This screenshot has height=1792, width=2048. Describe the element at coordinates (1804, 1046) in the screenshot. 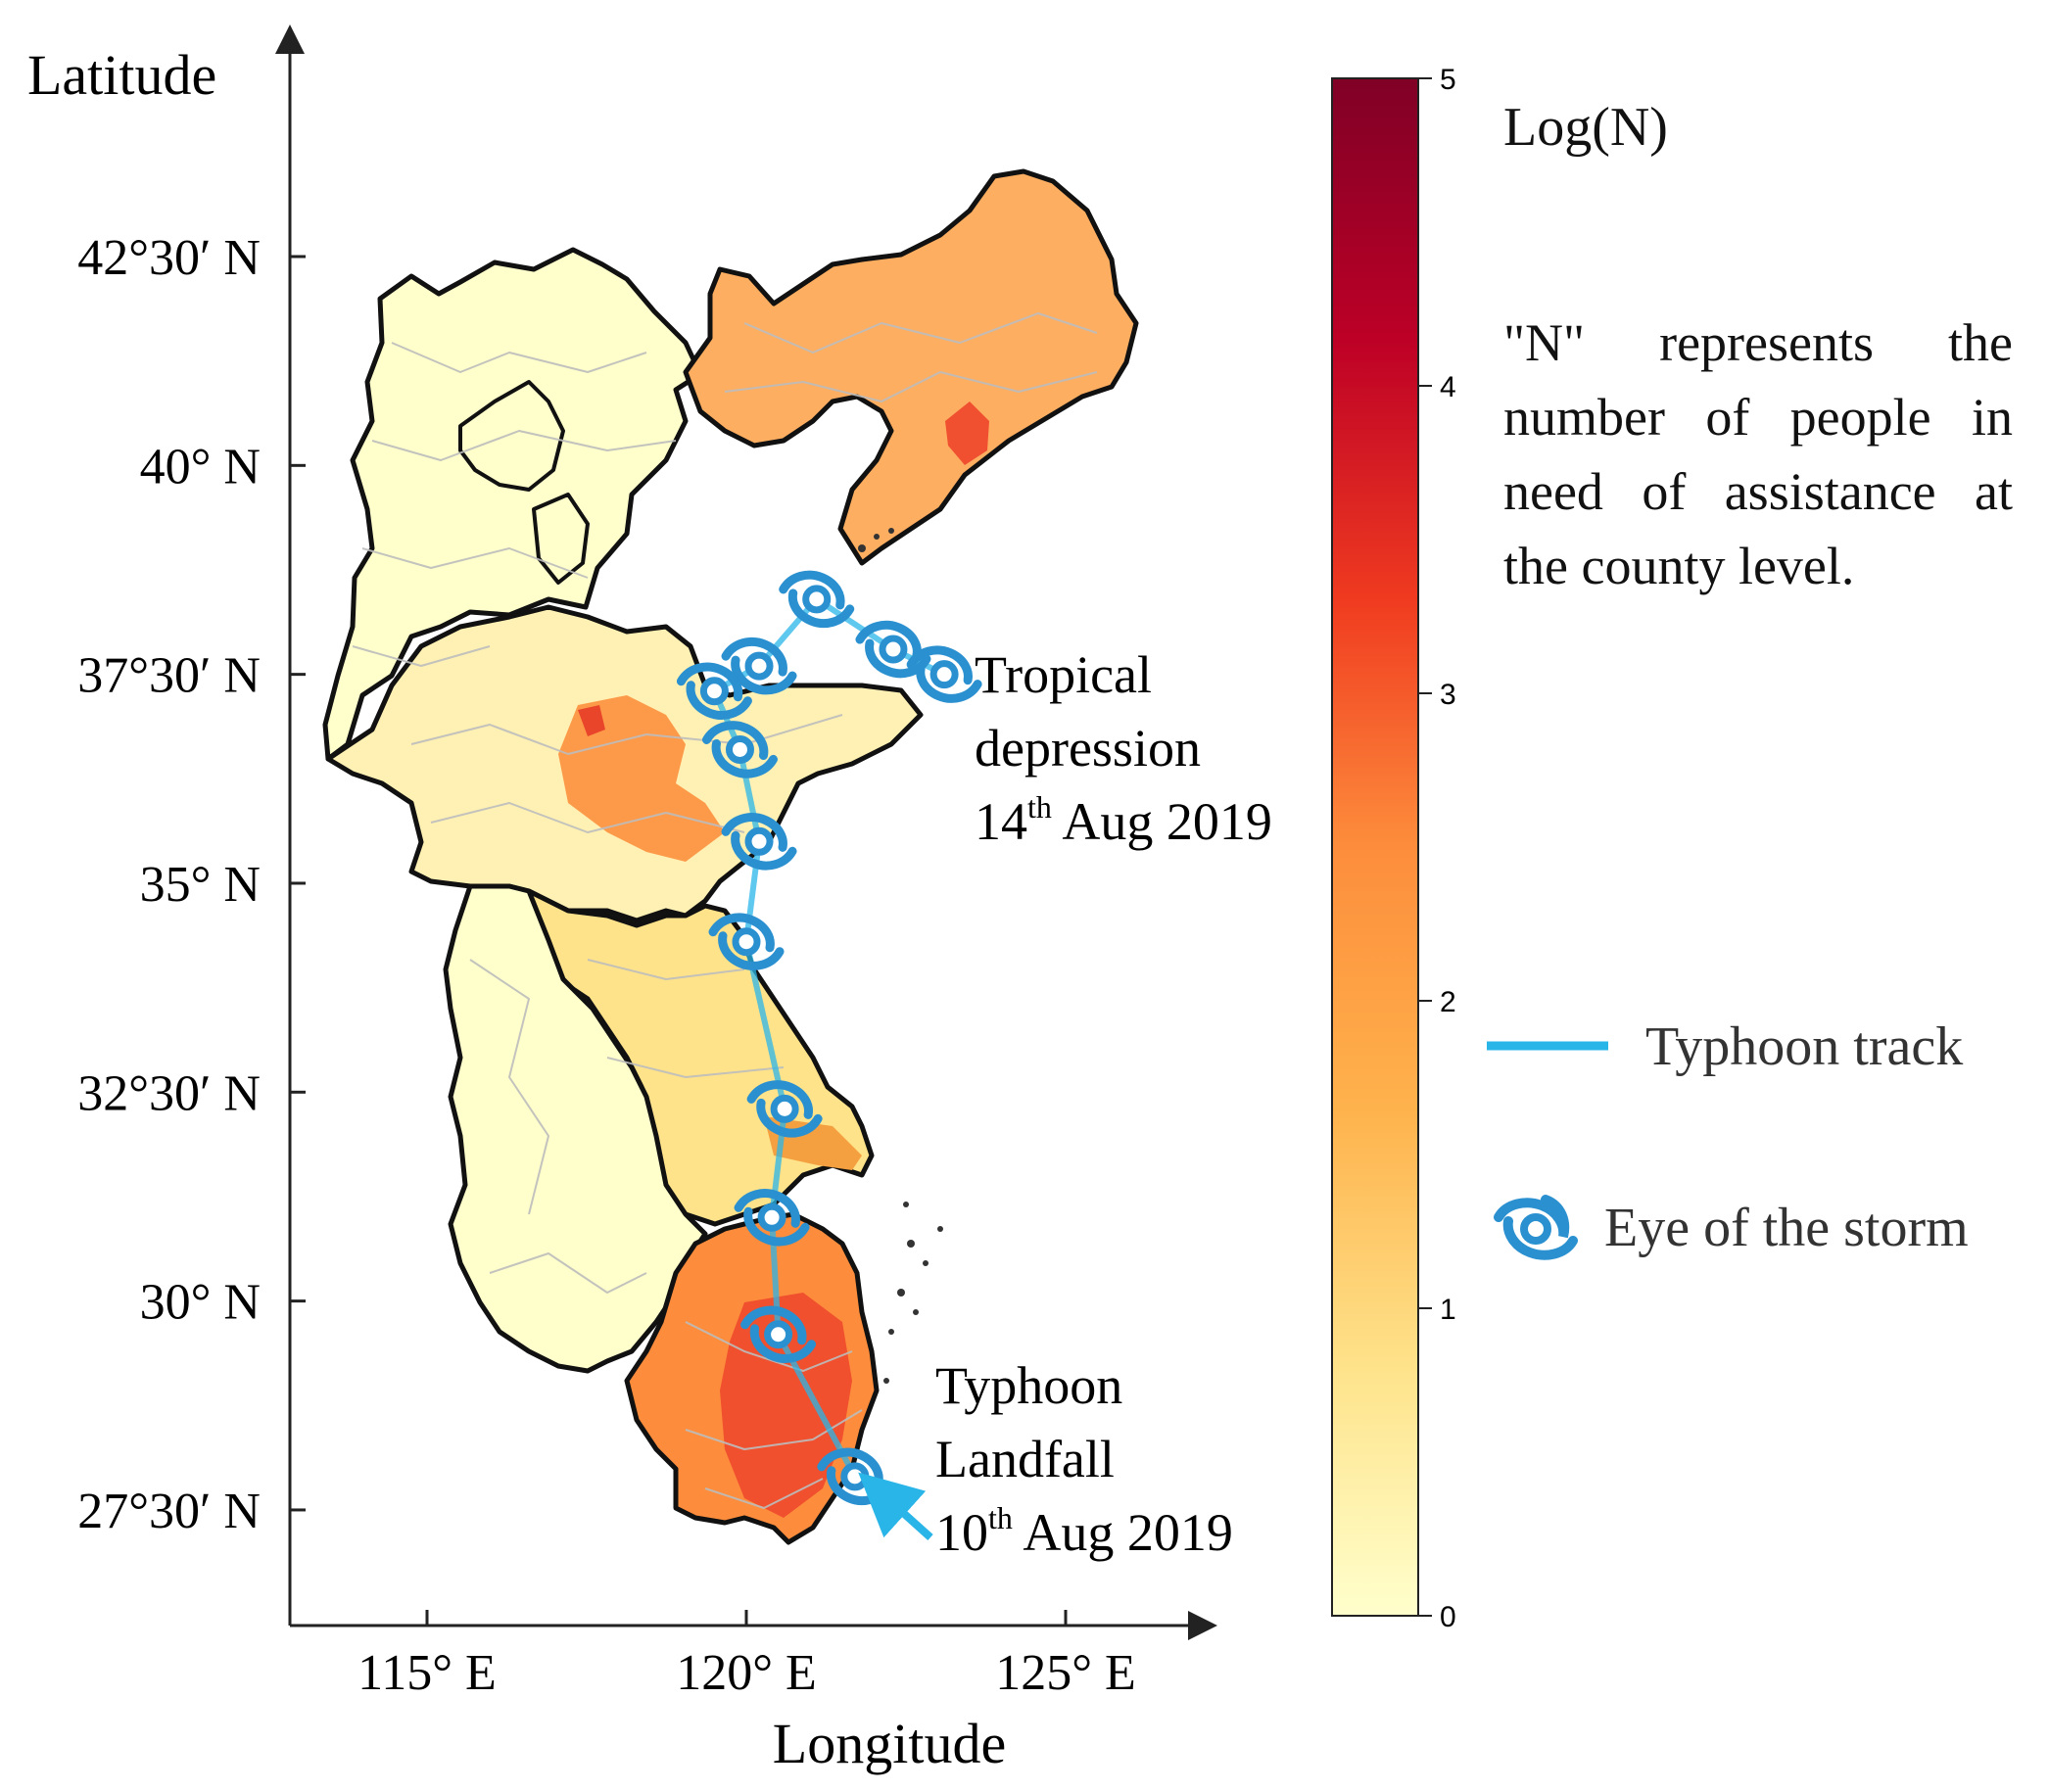

I see `legend-track-label: Typhoon track` at that location.